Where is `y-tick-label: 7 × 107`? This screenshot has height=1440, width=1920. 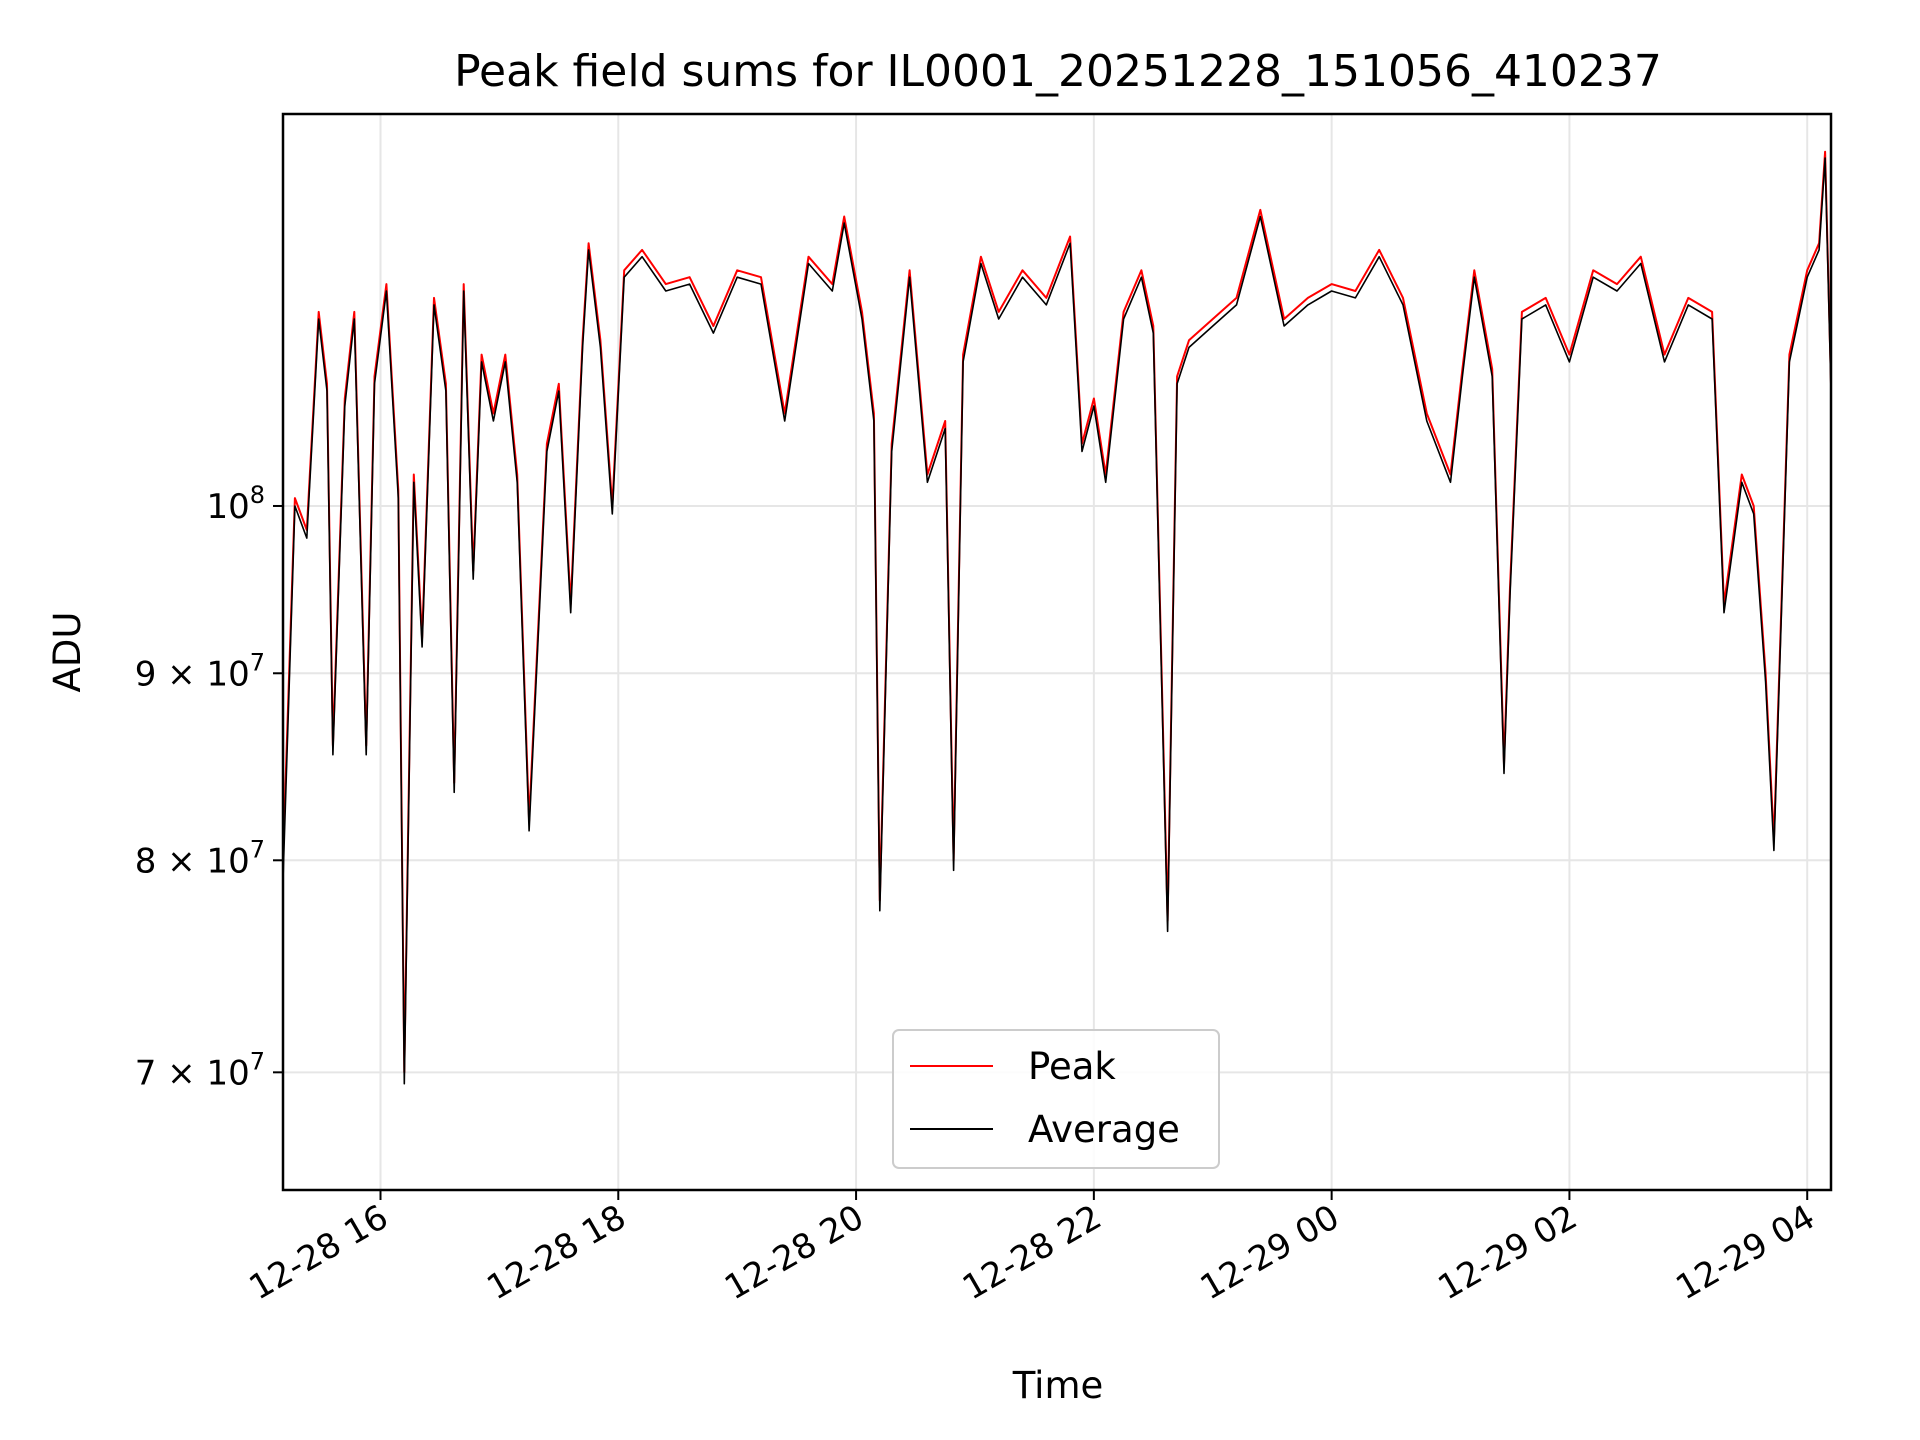 y-tick-label: 7 × 107 is located at coordinates (200, 1070).